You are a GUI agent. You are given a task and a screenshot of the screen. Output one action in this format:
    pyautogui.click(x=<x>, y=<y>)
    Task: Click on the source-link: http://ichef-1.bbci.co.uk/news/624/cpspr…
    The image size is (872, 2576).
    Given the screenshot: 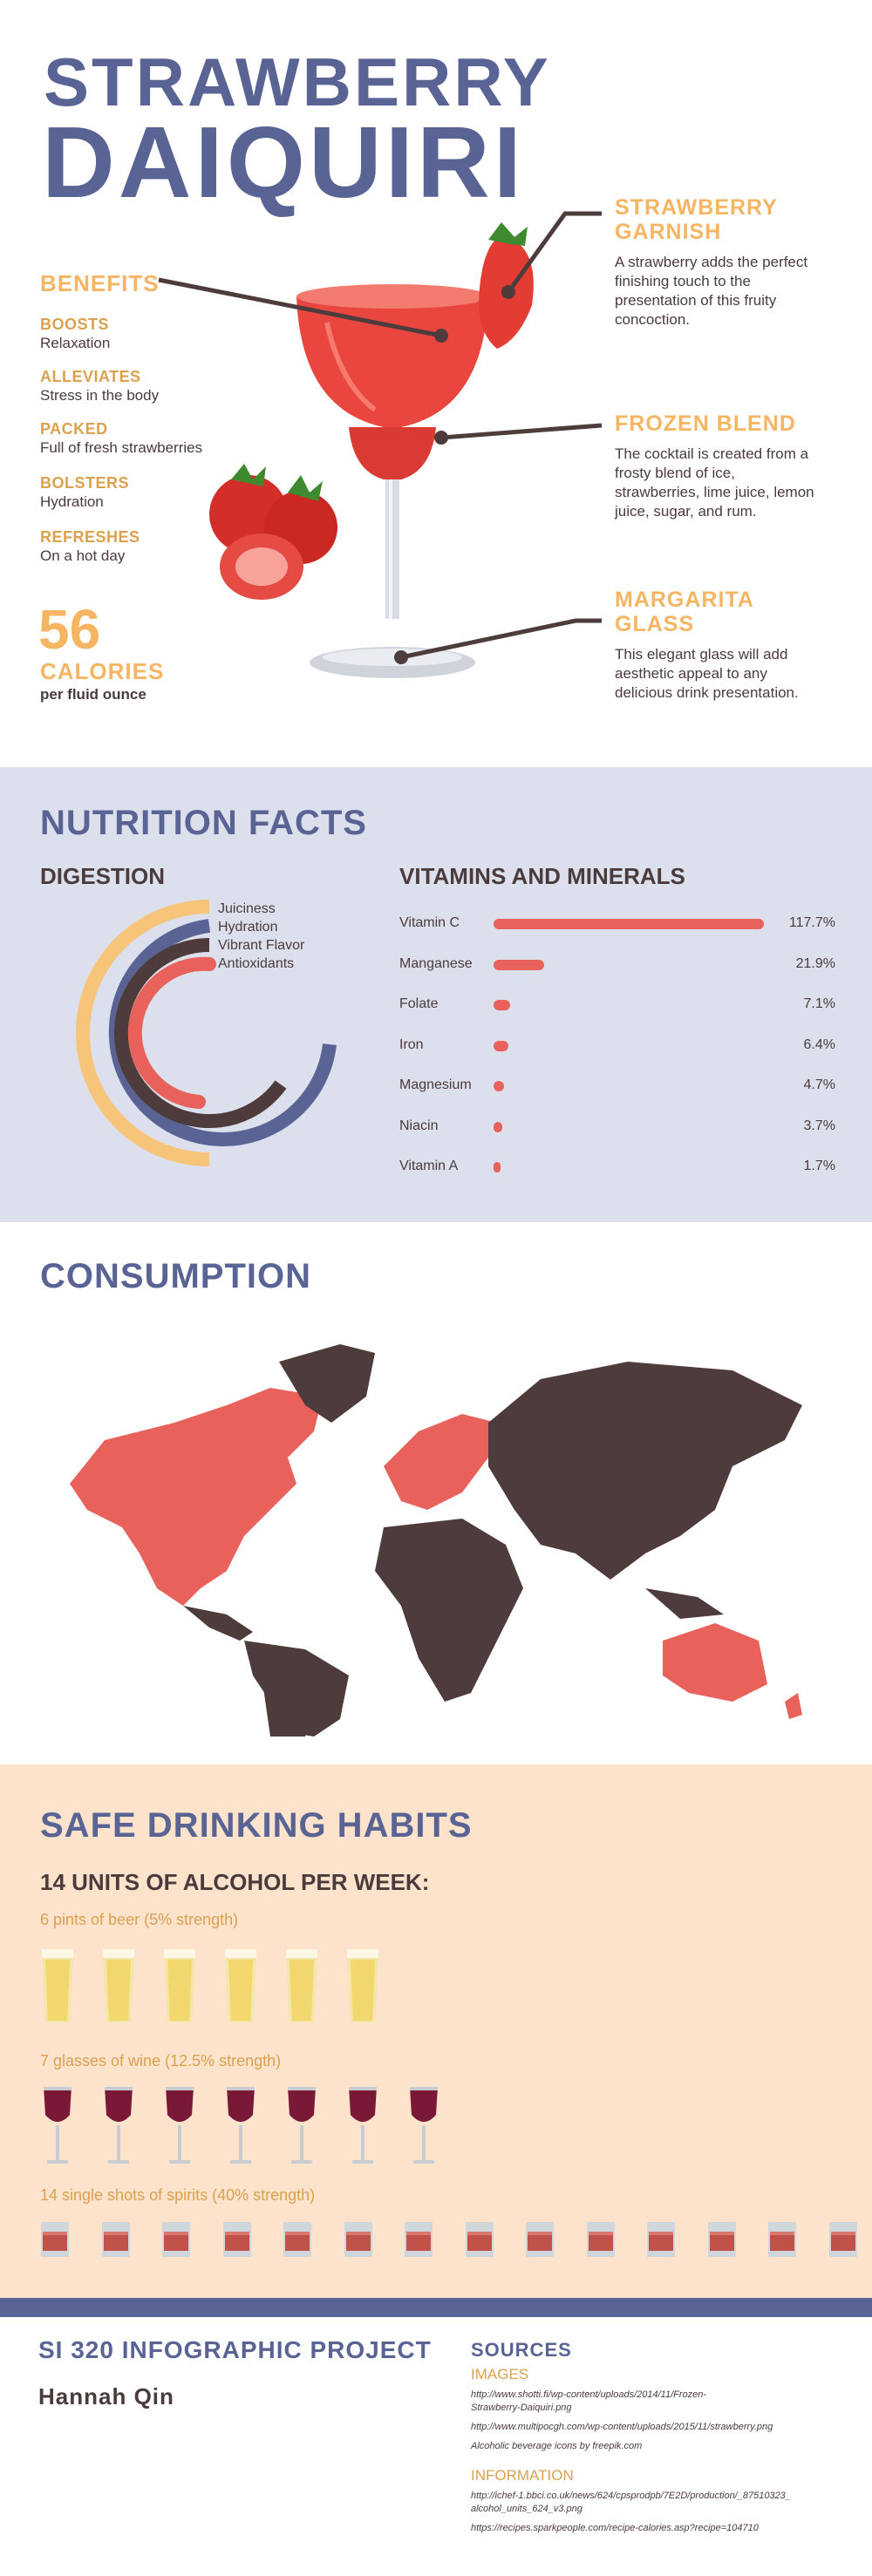 What is the action you would take?
    pyautogui.click(x=631, y=2496)
    